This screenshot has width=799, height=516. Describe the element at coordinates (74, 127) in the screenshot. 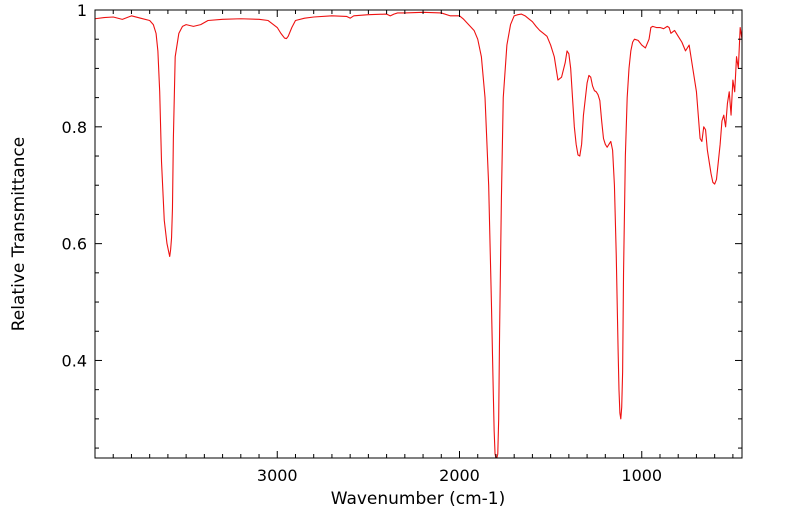

I see `y-tick-label: 0.8` at that location.